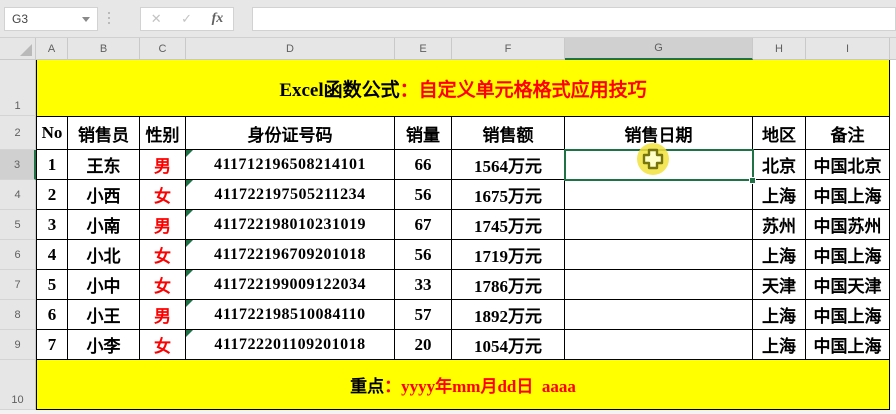  What do you see at coordinates (51, 19) in the screenshot?
I see `name-box: G3` at bounding box center [51, 19].